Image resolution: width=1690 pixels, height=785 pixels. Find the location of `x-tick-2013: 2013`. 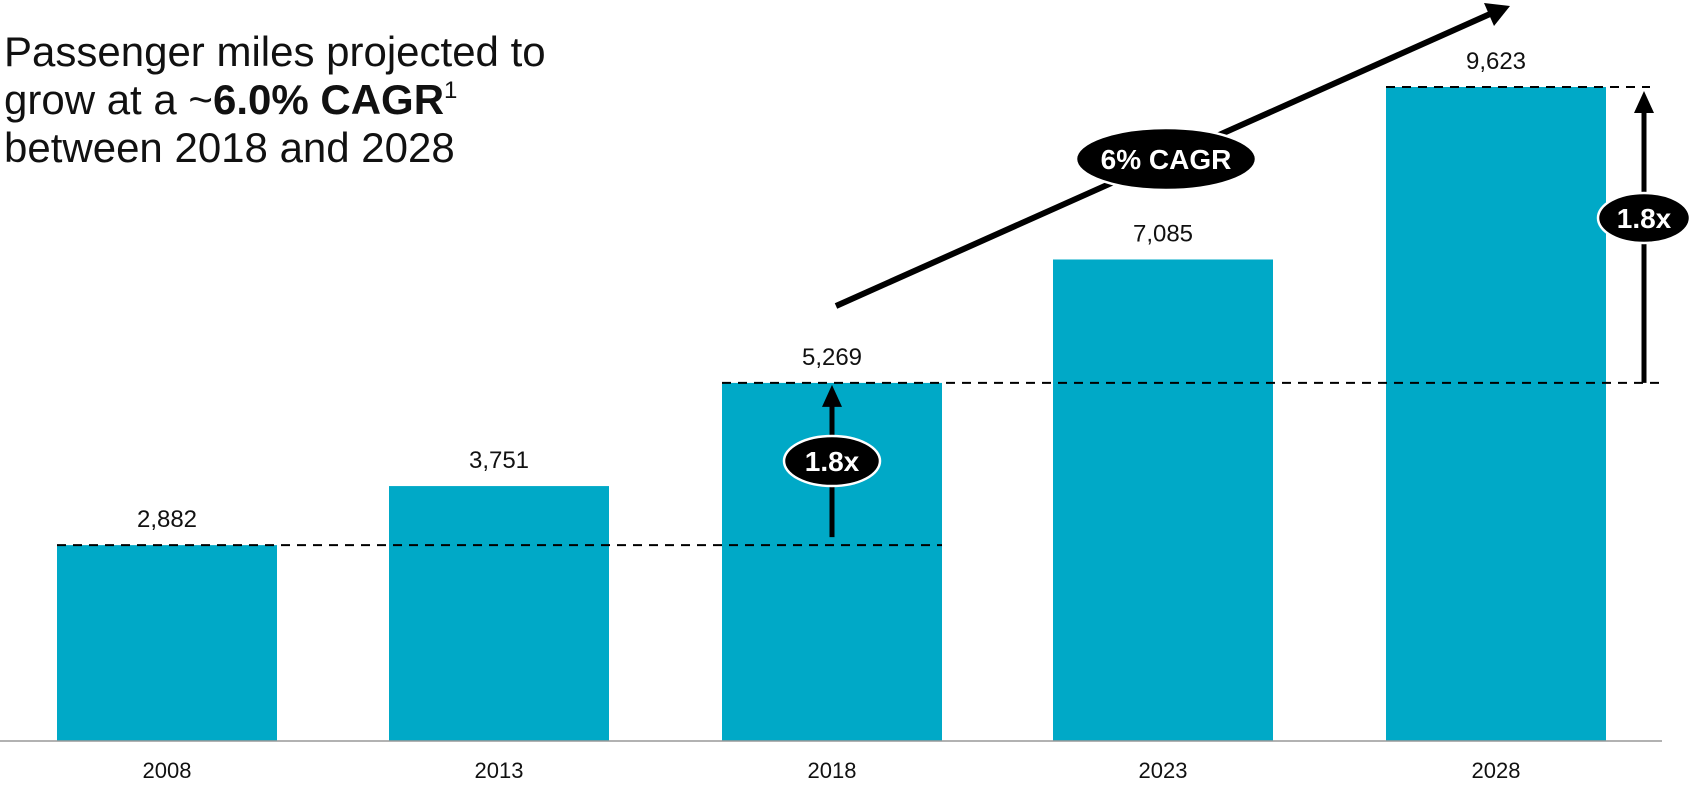

x-tick-2013: 2013 is located at coordinates (499, 770).